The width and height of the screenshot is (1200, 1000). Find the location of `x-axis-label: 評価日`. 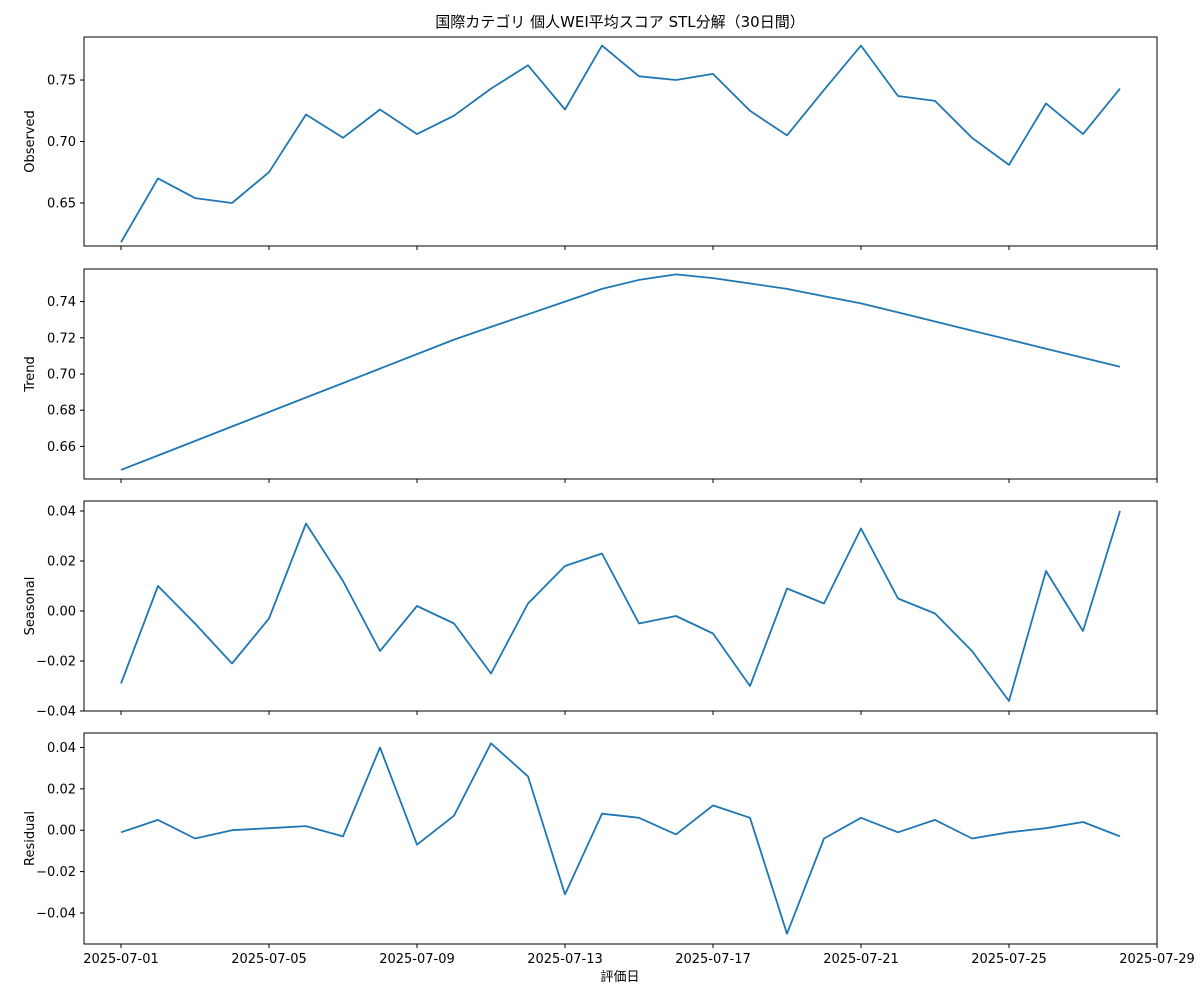

x-axis-label: 評価日 is located at coordinates (619, 977).